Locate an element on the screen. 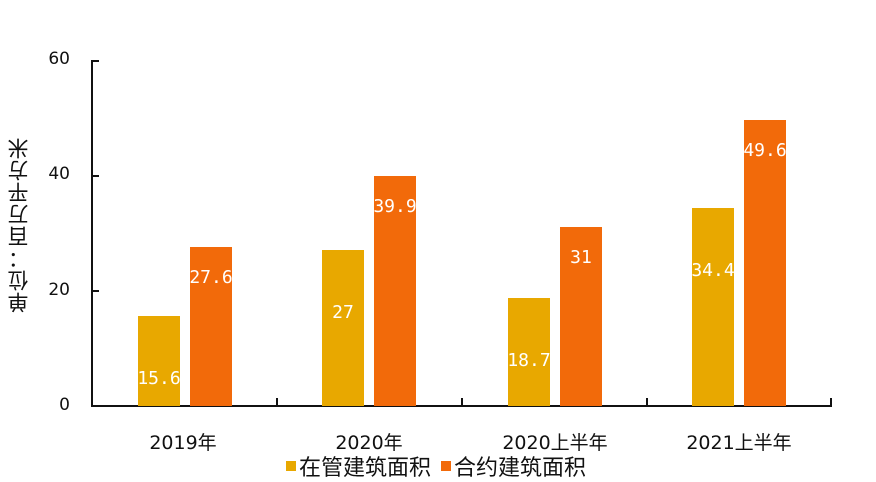 Image resolution: width=876 pixels, height=482 pixels. legend-item-managed-area: 在管建筑面积 is located at coordinates (358, 466).